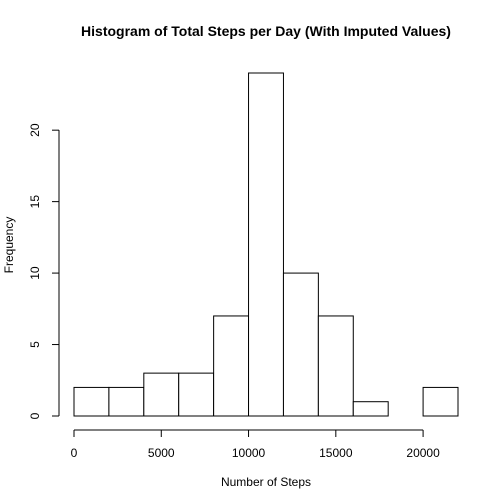 The image size is (504, 504). What do you see at coordinates (266, 482) in the screenshot?
I see `x-axis-label: Number of Steps` at bounding box center [266, 482].